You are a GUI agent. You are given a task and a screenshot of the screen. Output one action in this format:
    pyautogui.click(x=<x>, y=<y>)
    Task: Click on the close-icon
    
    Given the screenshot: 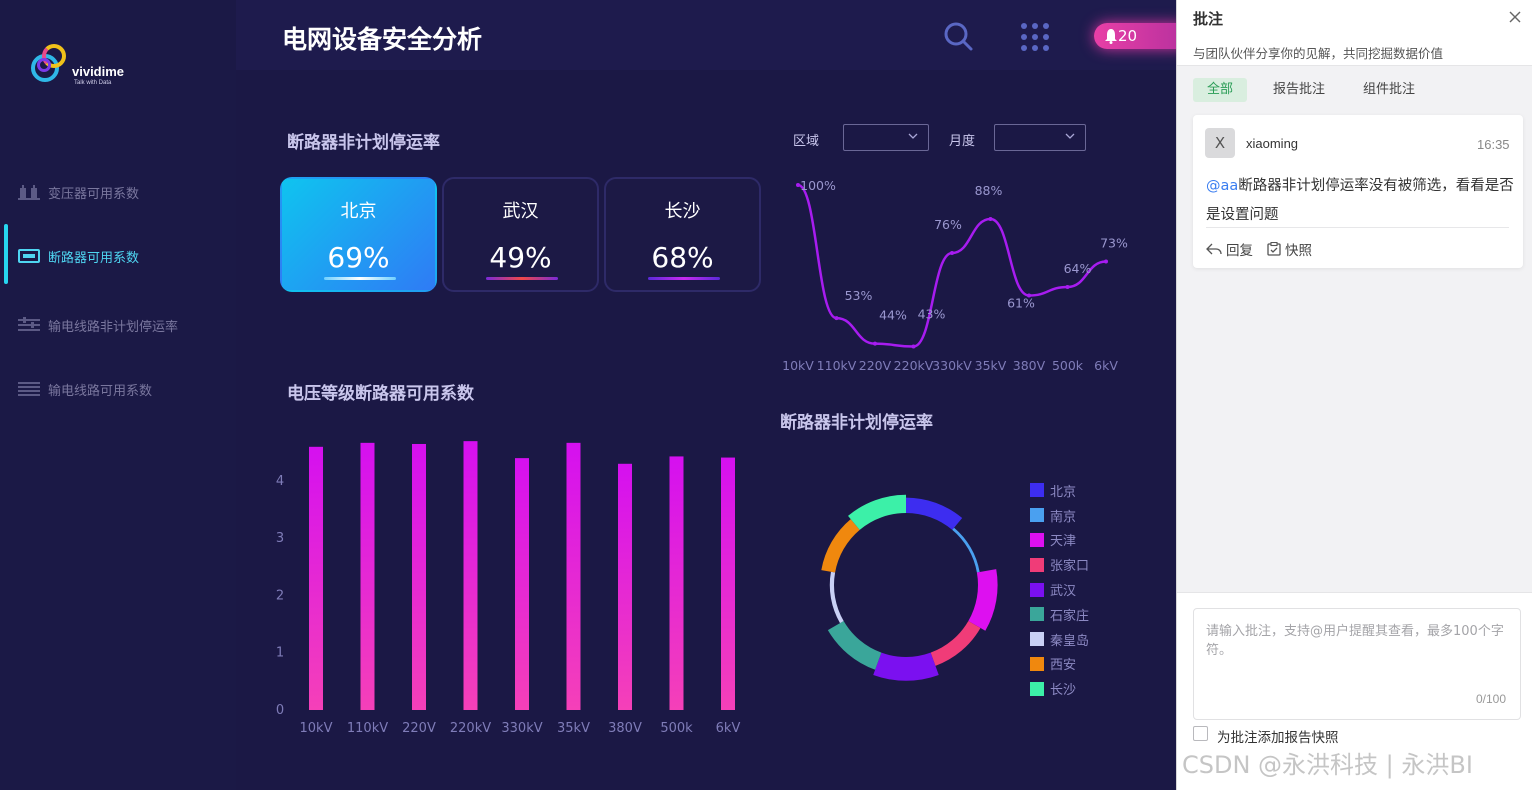 What is the action you would take?
    pyautogui.click(x=1515, y=17)
    